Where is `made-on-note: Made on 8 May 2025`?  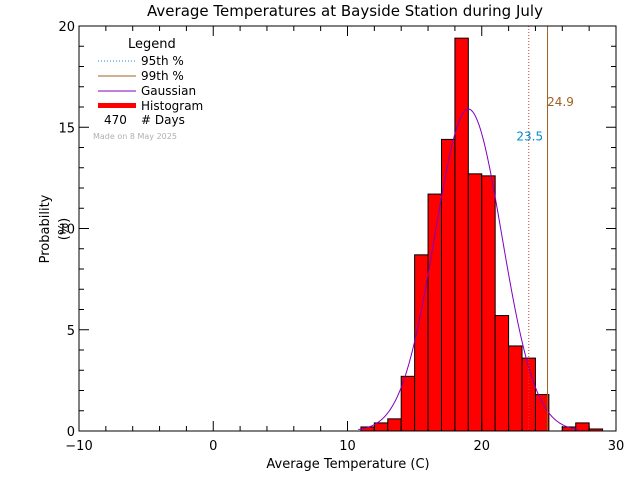
made-on-note: Made on 8 May 2025 is located at coordinates (135, 136).